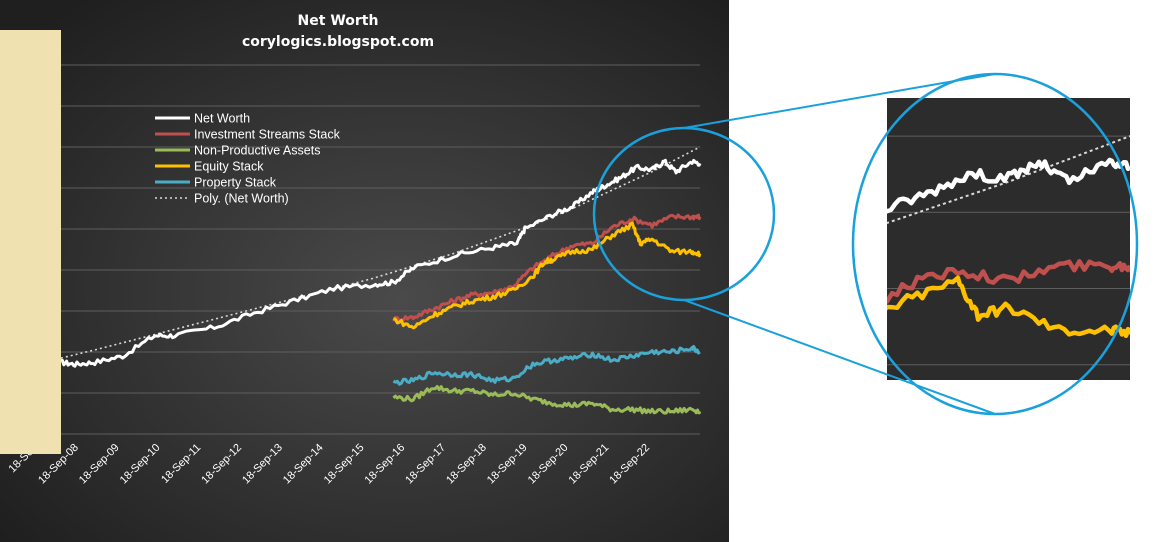 This screenshot has width=1172, height=542. I want to click on series-line-non-productive-assets, so click(547, 400).